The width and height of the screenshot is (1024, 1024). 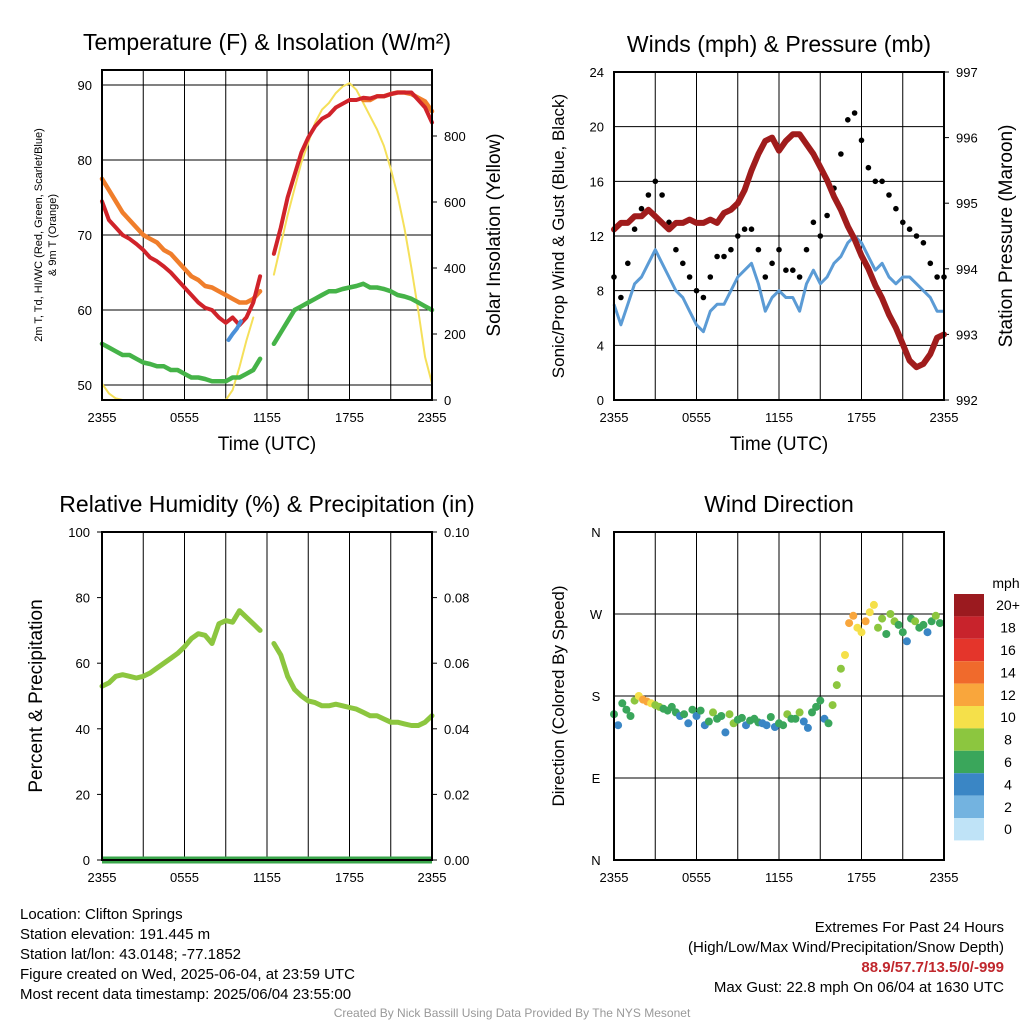 I want to click on y2-axis-label: Solar Insolation (Yellow), so click(x=494, y=234).